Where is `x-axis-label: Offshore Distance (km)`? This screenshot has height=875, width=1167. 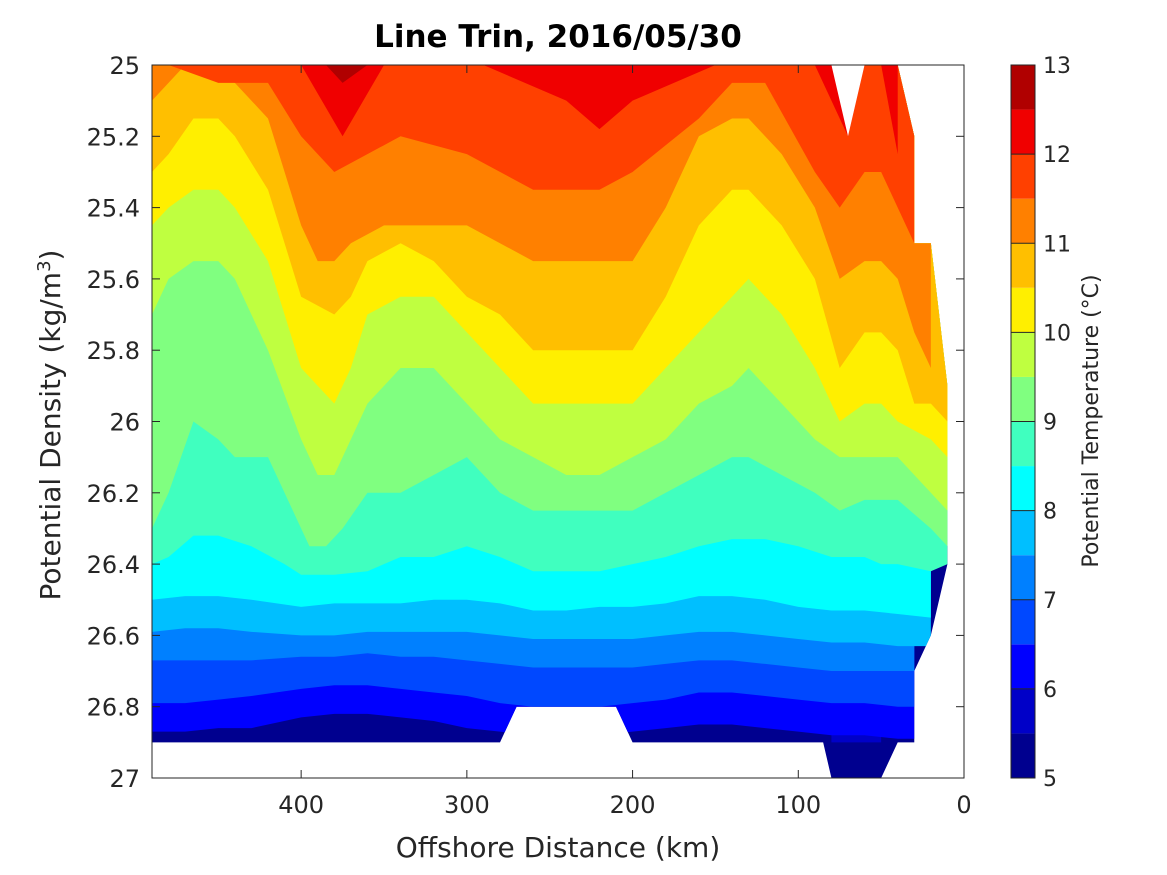 x-axis-label: Offshore Distance (km) is located at coordinates (558, 847).